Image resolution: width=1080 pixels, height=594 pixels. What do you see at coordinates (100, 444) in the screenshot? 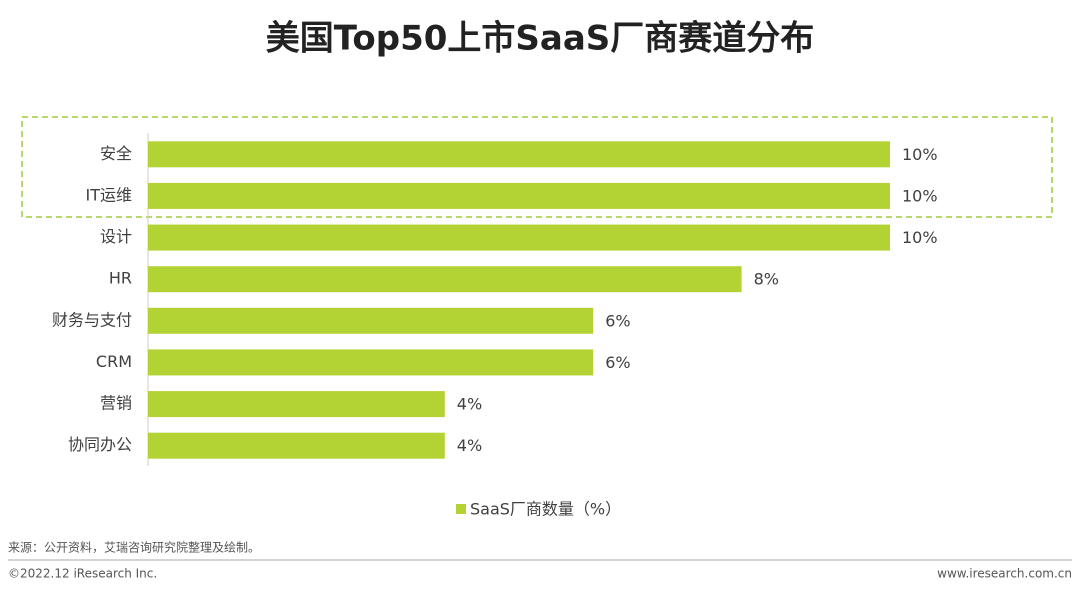
I see `category-label: 协同办公` at bounding box center [100, 444].